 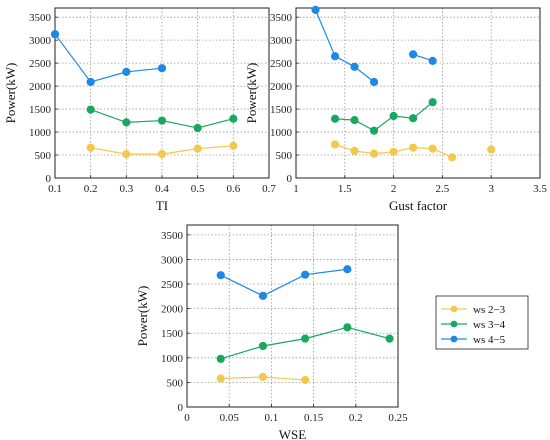 What do you see at coordinates (162, 189) in the screenshot?
I see `x-tick-label: 0.4` at bounding box center [162, 189].